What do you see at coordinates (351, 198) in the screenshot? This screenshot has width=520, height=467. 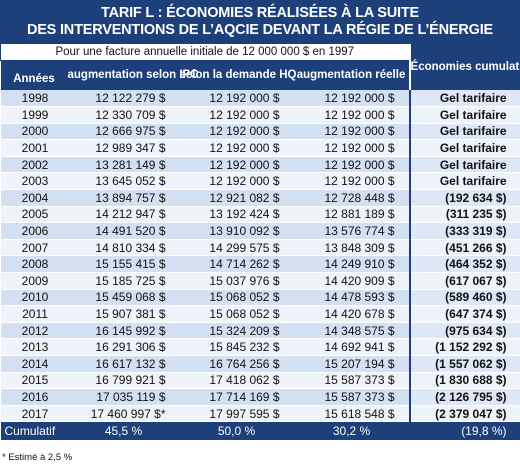 I see `reelle-cell: 12 728 448 $` at bounding box center [351, 198].